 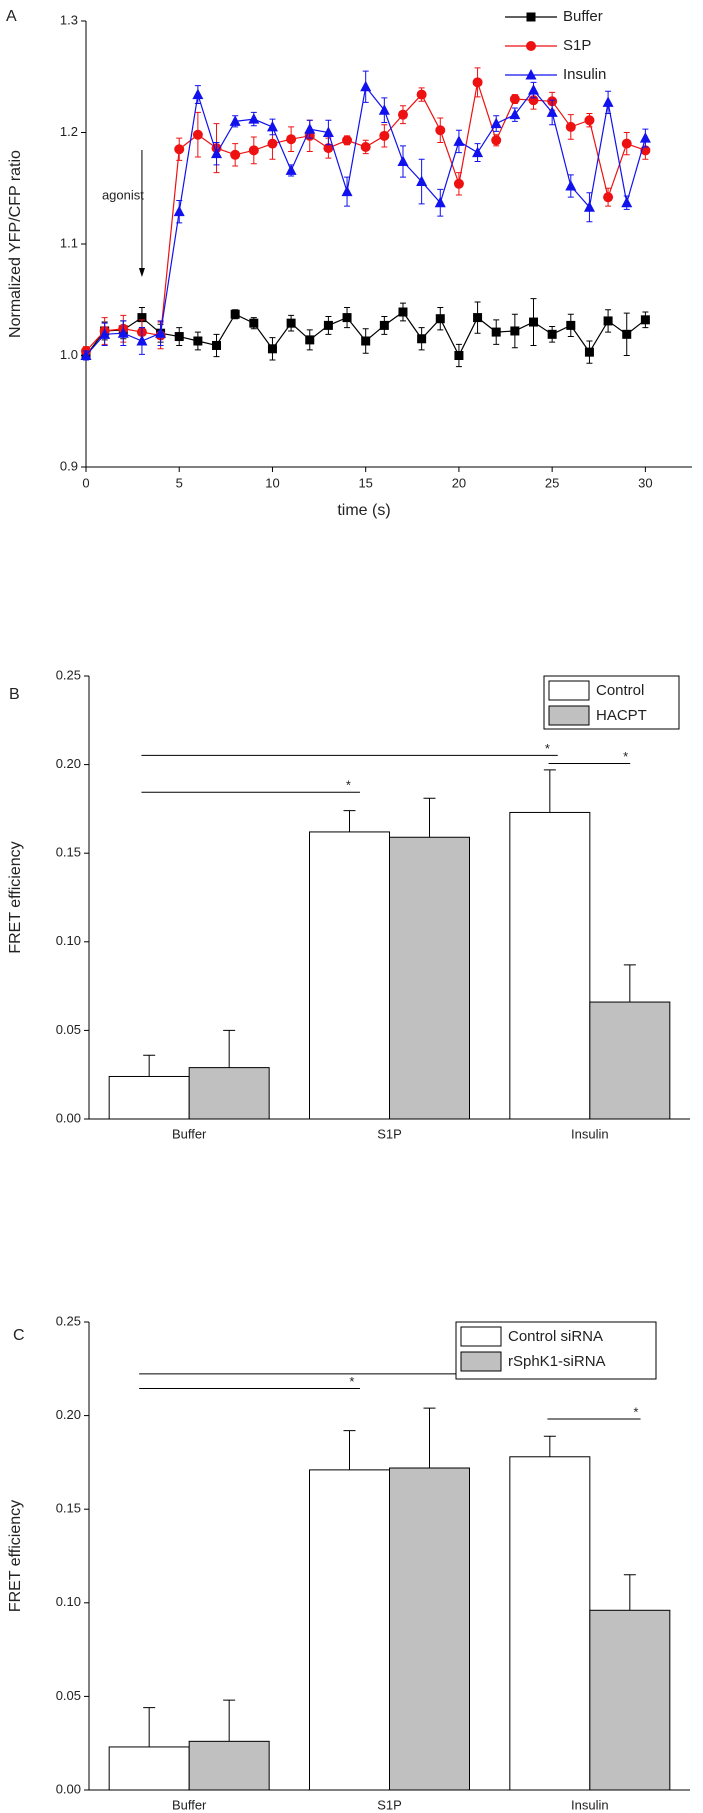 What do you see at coordinates (621, 715) in the screenshot?
I see `legend-label: HACPT` at bounding box center [621, 715].